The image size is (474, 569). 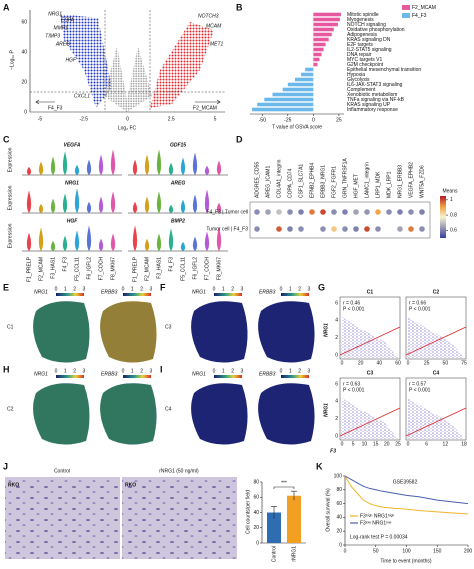 I want to click on pair-label: COPA_CD74, so click(x=290, y=183).